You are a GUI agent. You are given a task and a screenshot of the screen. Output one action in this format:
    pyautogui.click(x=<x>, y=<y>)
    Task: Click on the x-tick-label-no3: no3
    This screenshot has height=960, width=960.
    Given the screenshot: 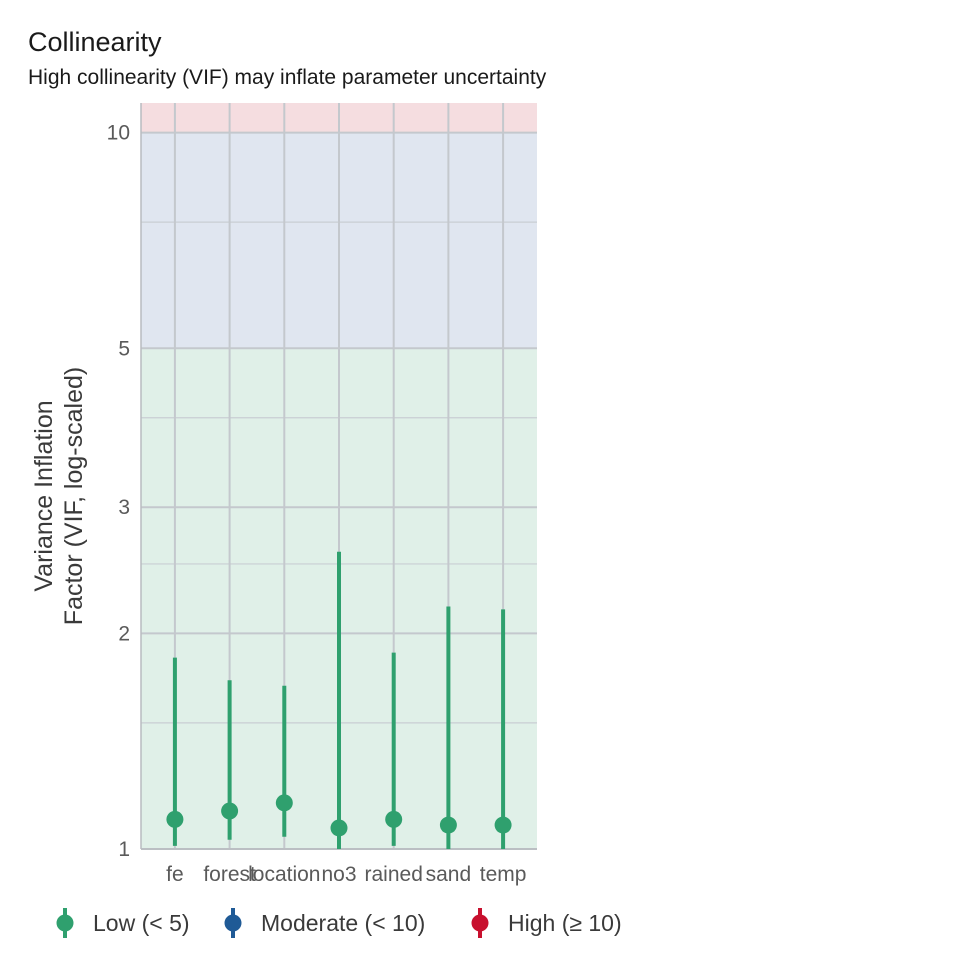 What is the action you would take?
    pyautogui.click(x=338, y=874)
    